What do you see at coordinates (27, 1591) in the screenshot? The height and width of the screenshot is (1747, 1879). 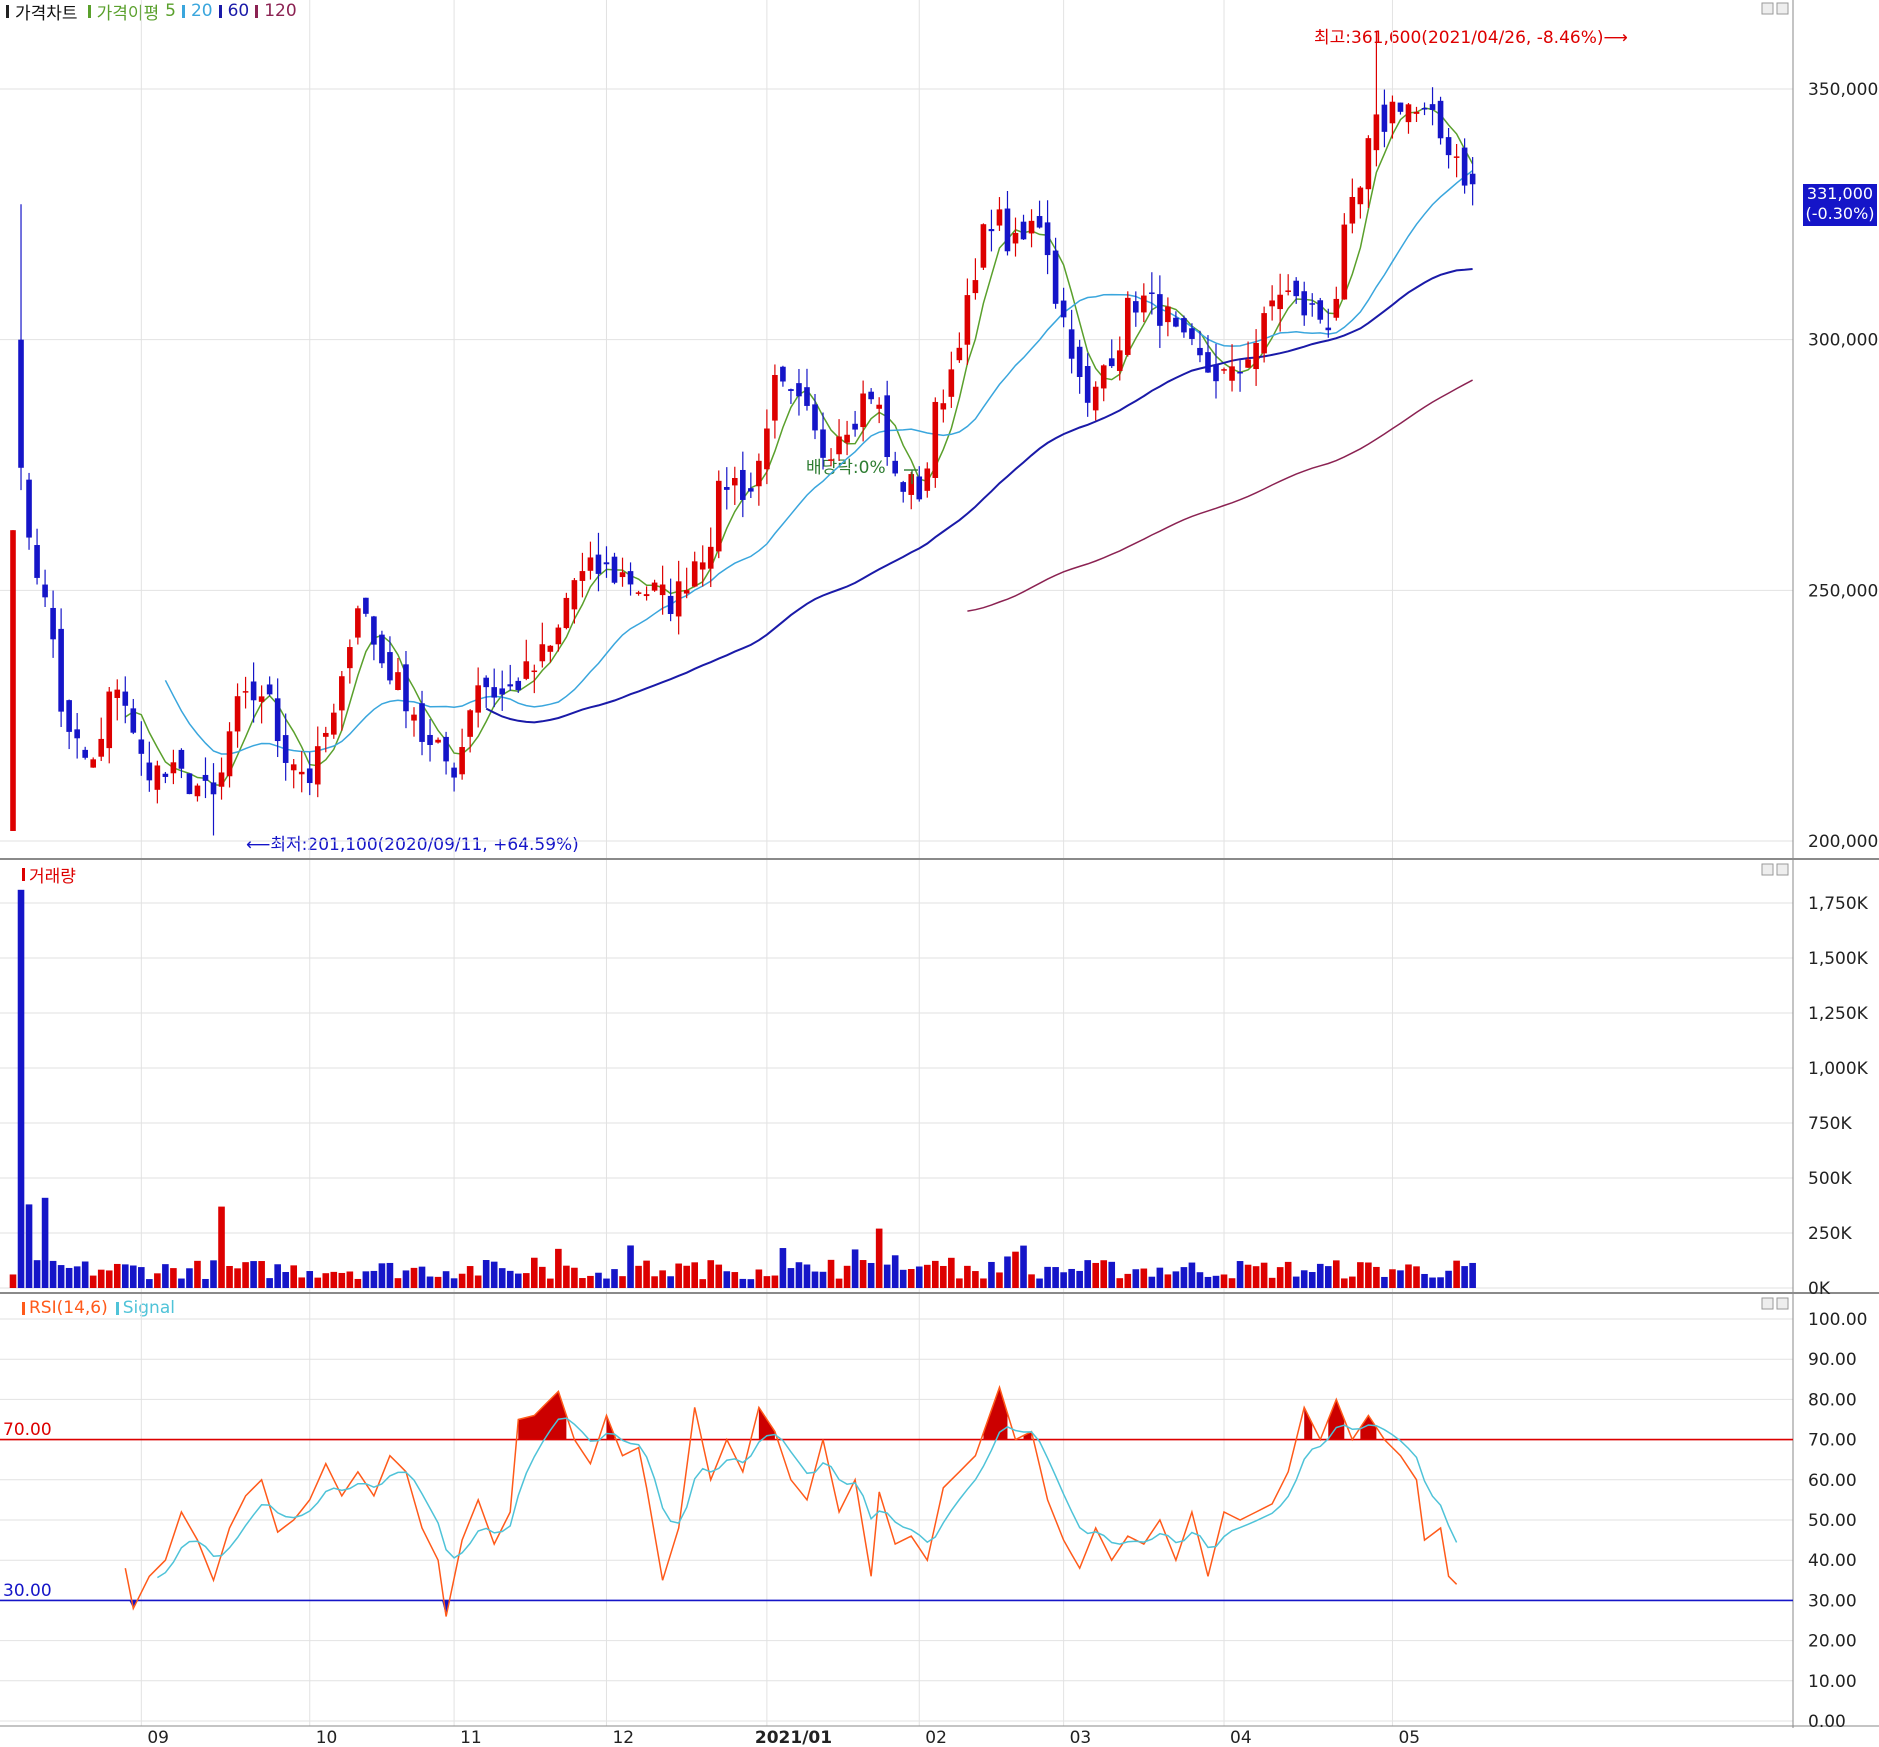 I see `rsi-lower-level-label: 30.00` at bounding box center [27, 1591].